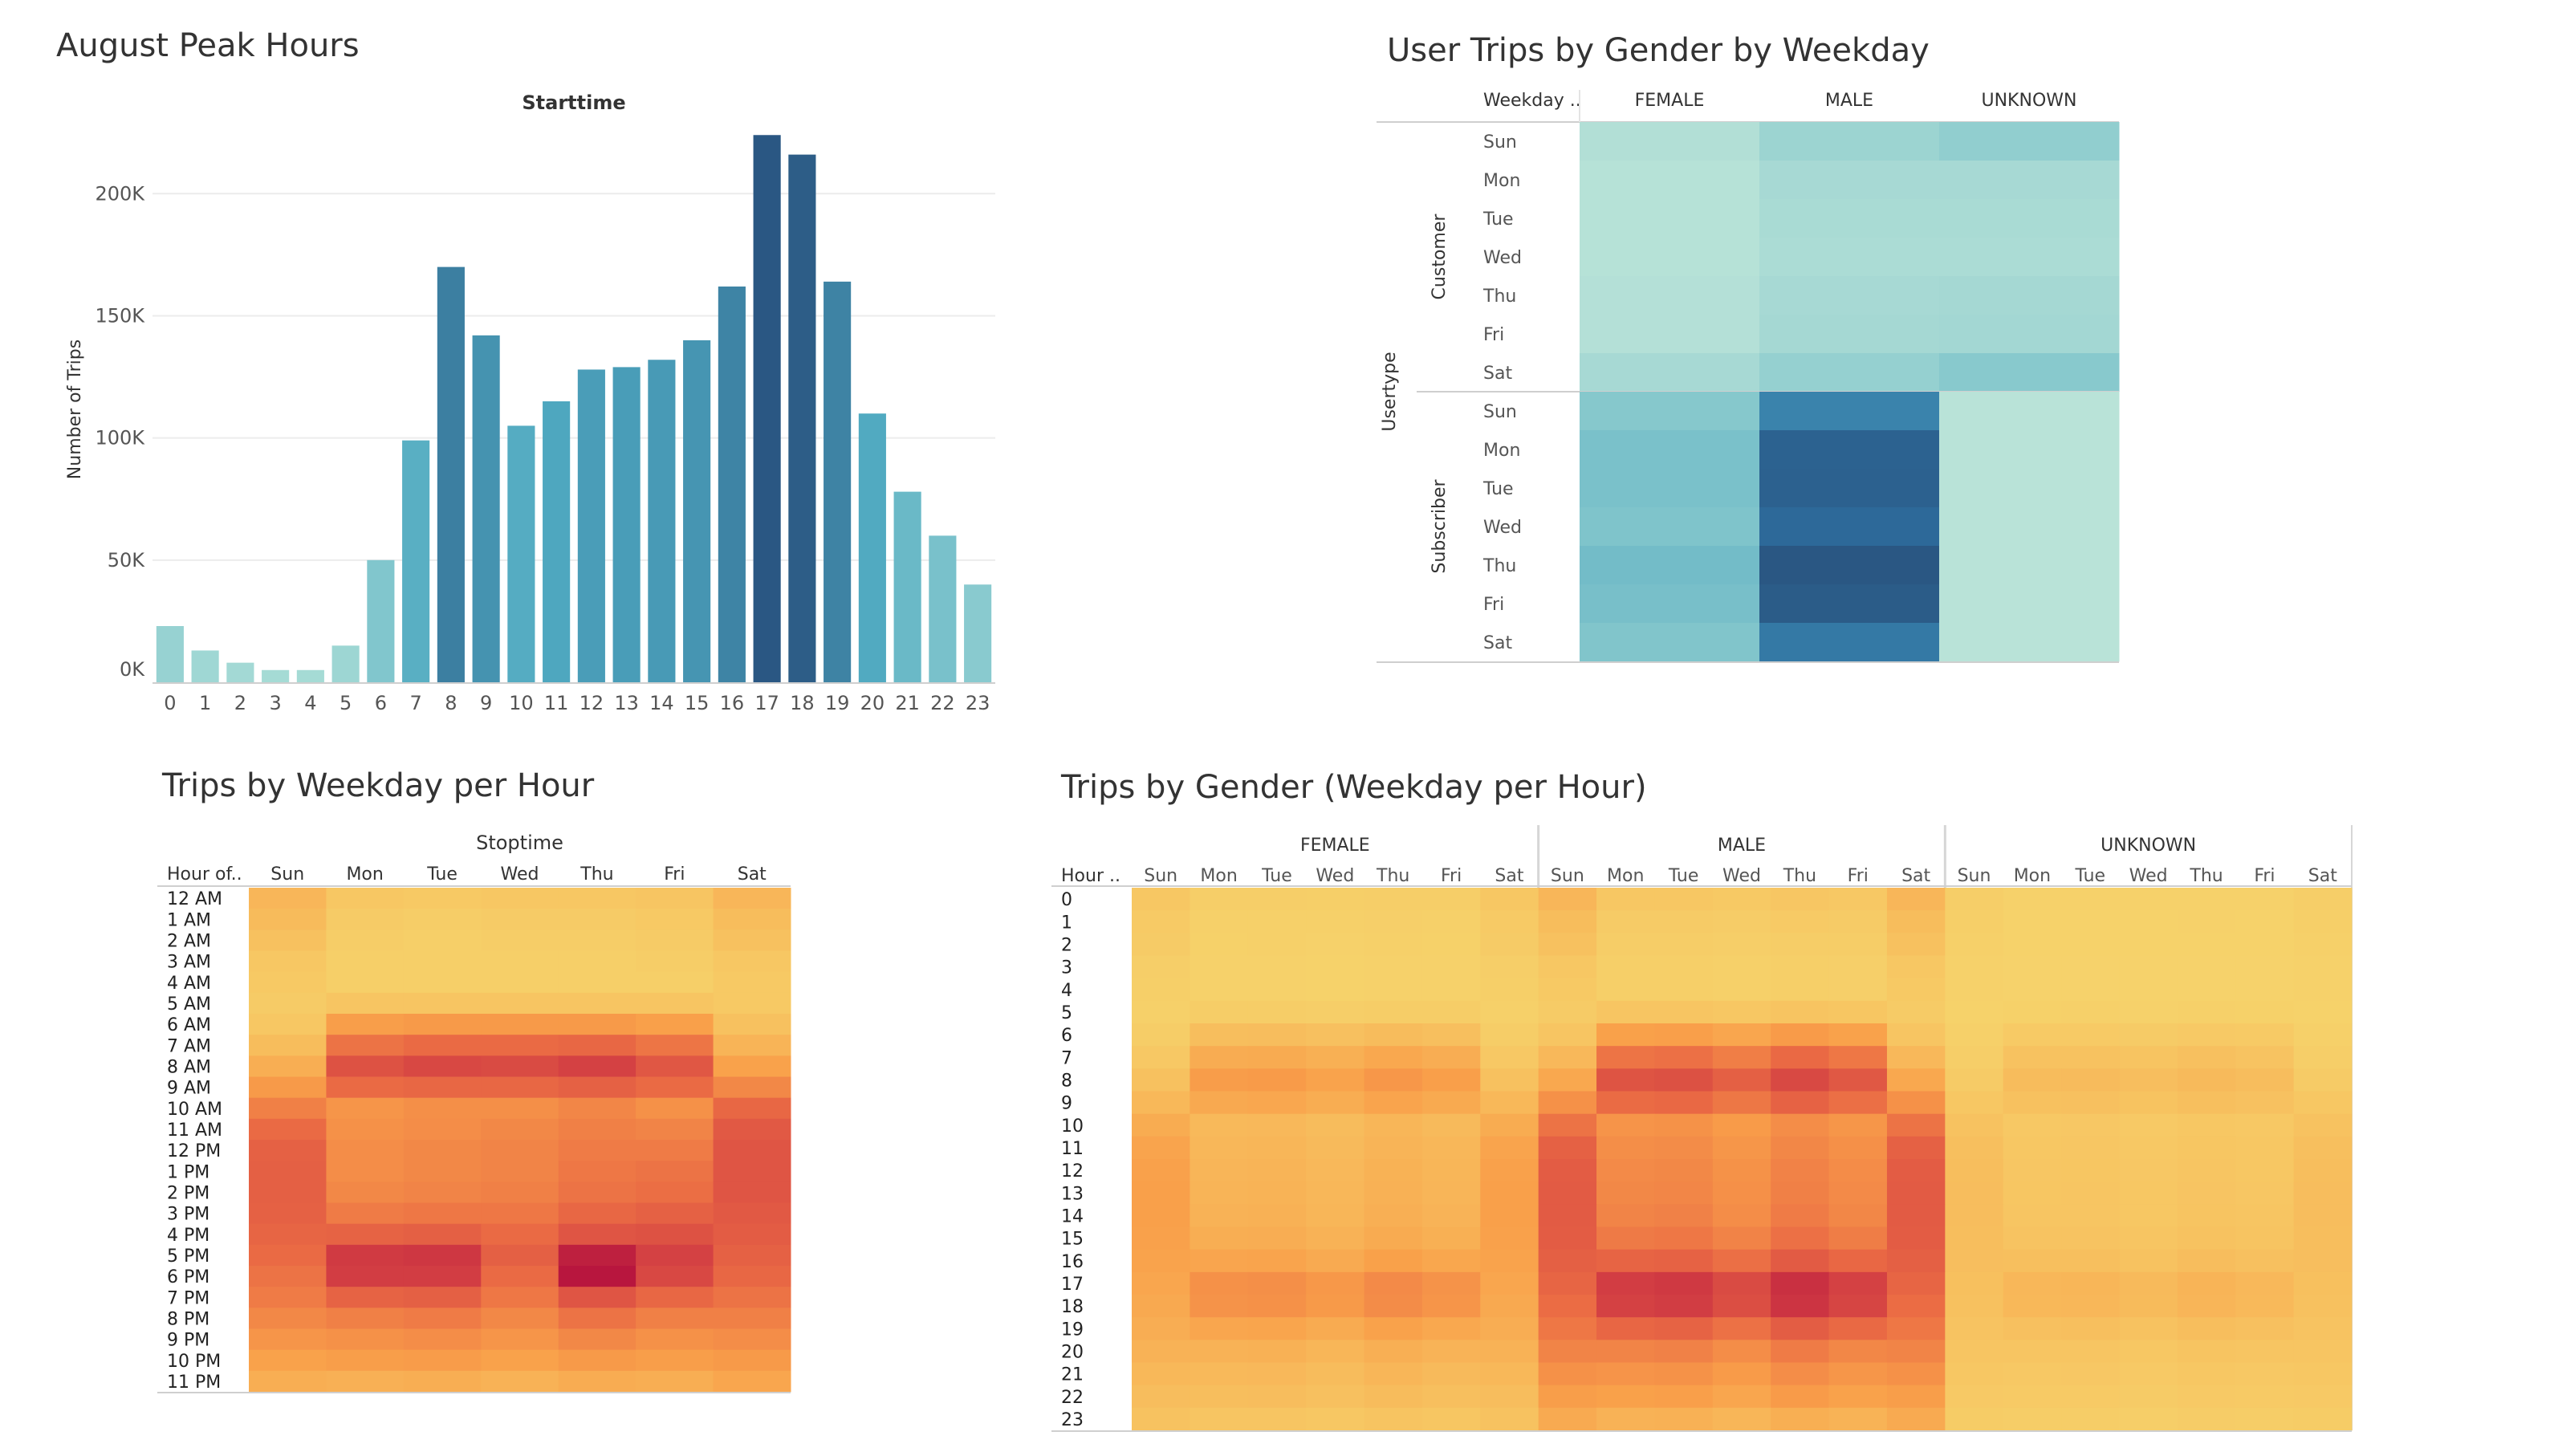 This screenshot has height=1456, width=2554. What do you see at coordinates (1066, 1013) in the screenshot?
I see `row-label: 5` at bounding box center [1066, 1013].